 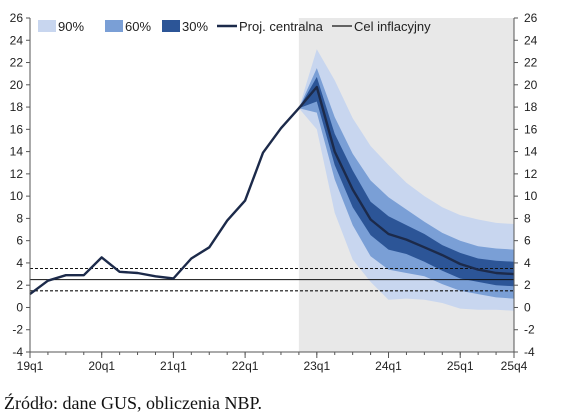 I want to click on legend-item-5: Cel inflacyjny, so click(x=381, y=26).